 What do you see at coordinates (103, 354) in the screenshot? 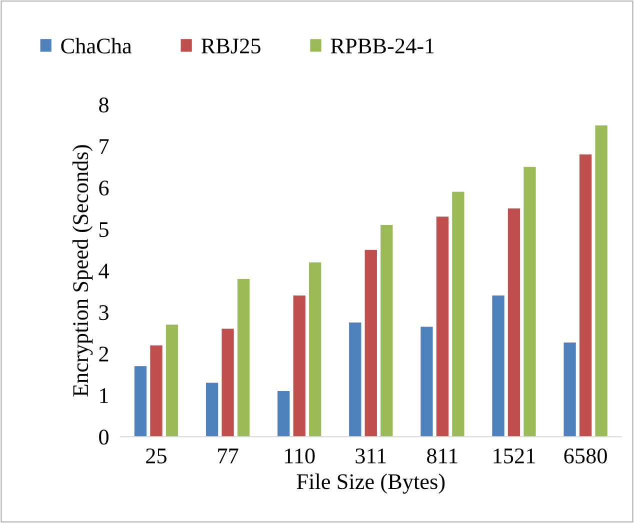
I see `y-tick-label: 2` at bounding box center [103, 354].